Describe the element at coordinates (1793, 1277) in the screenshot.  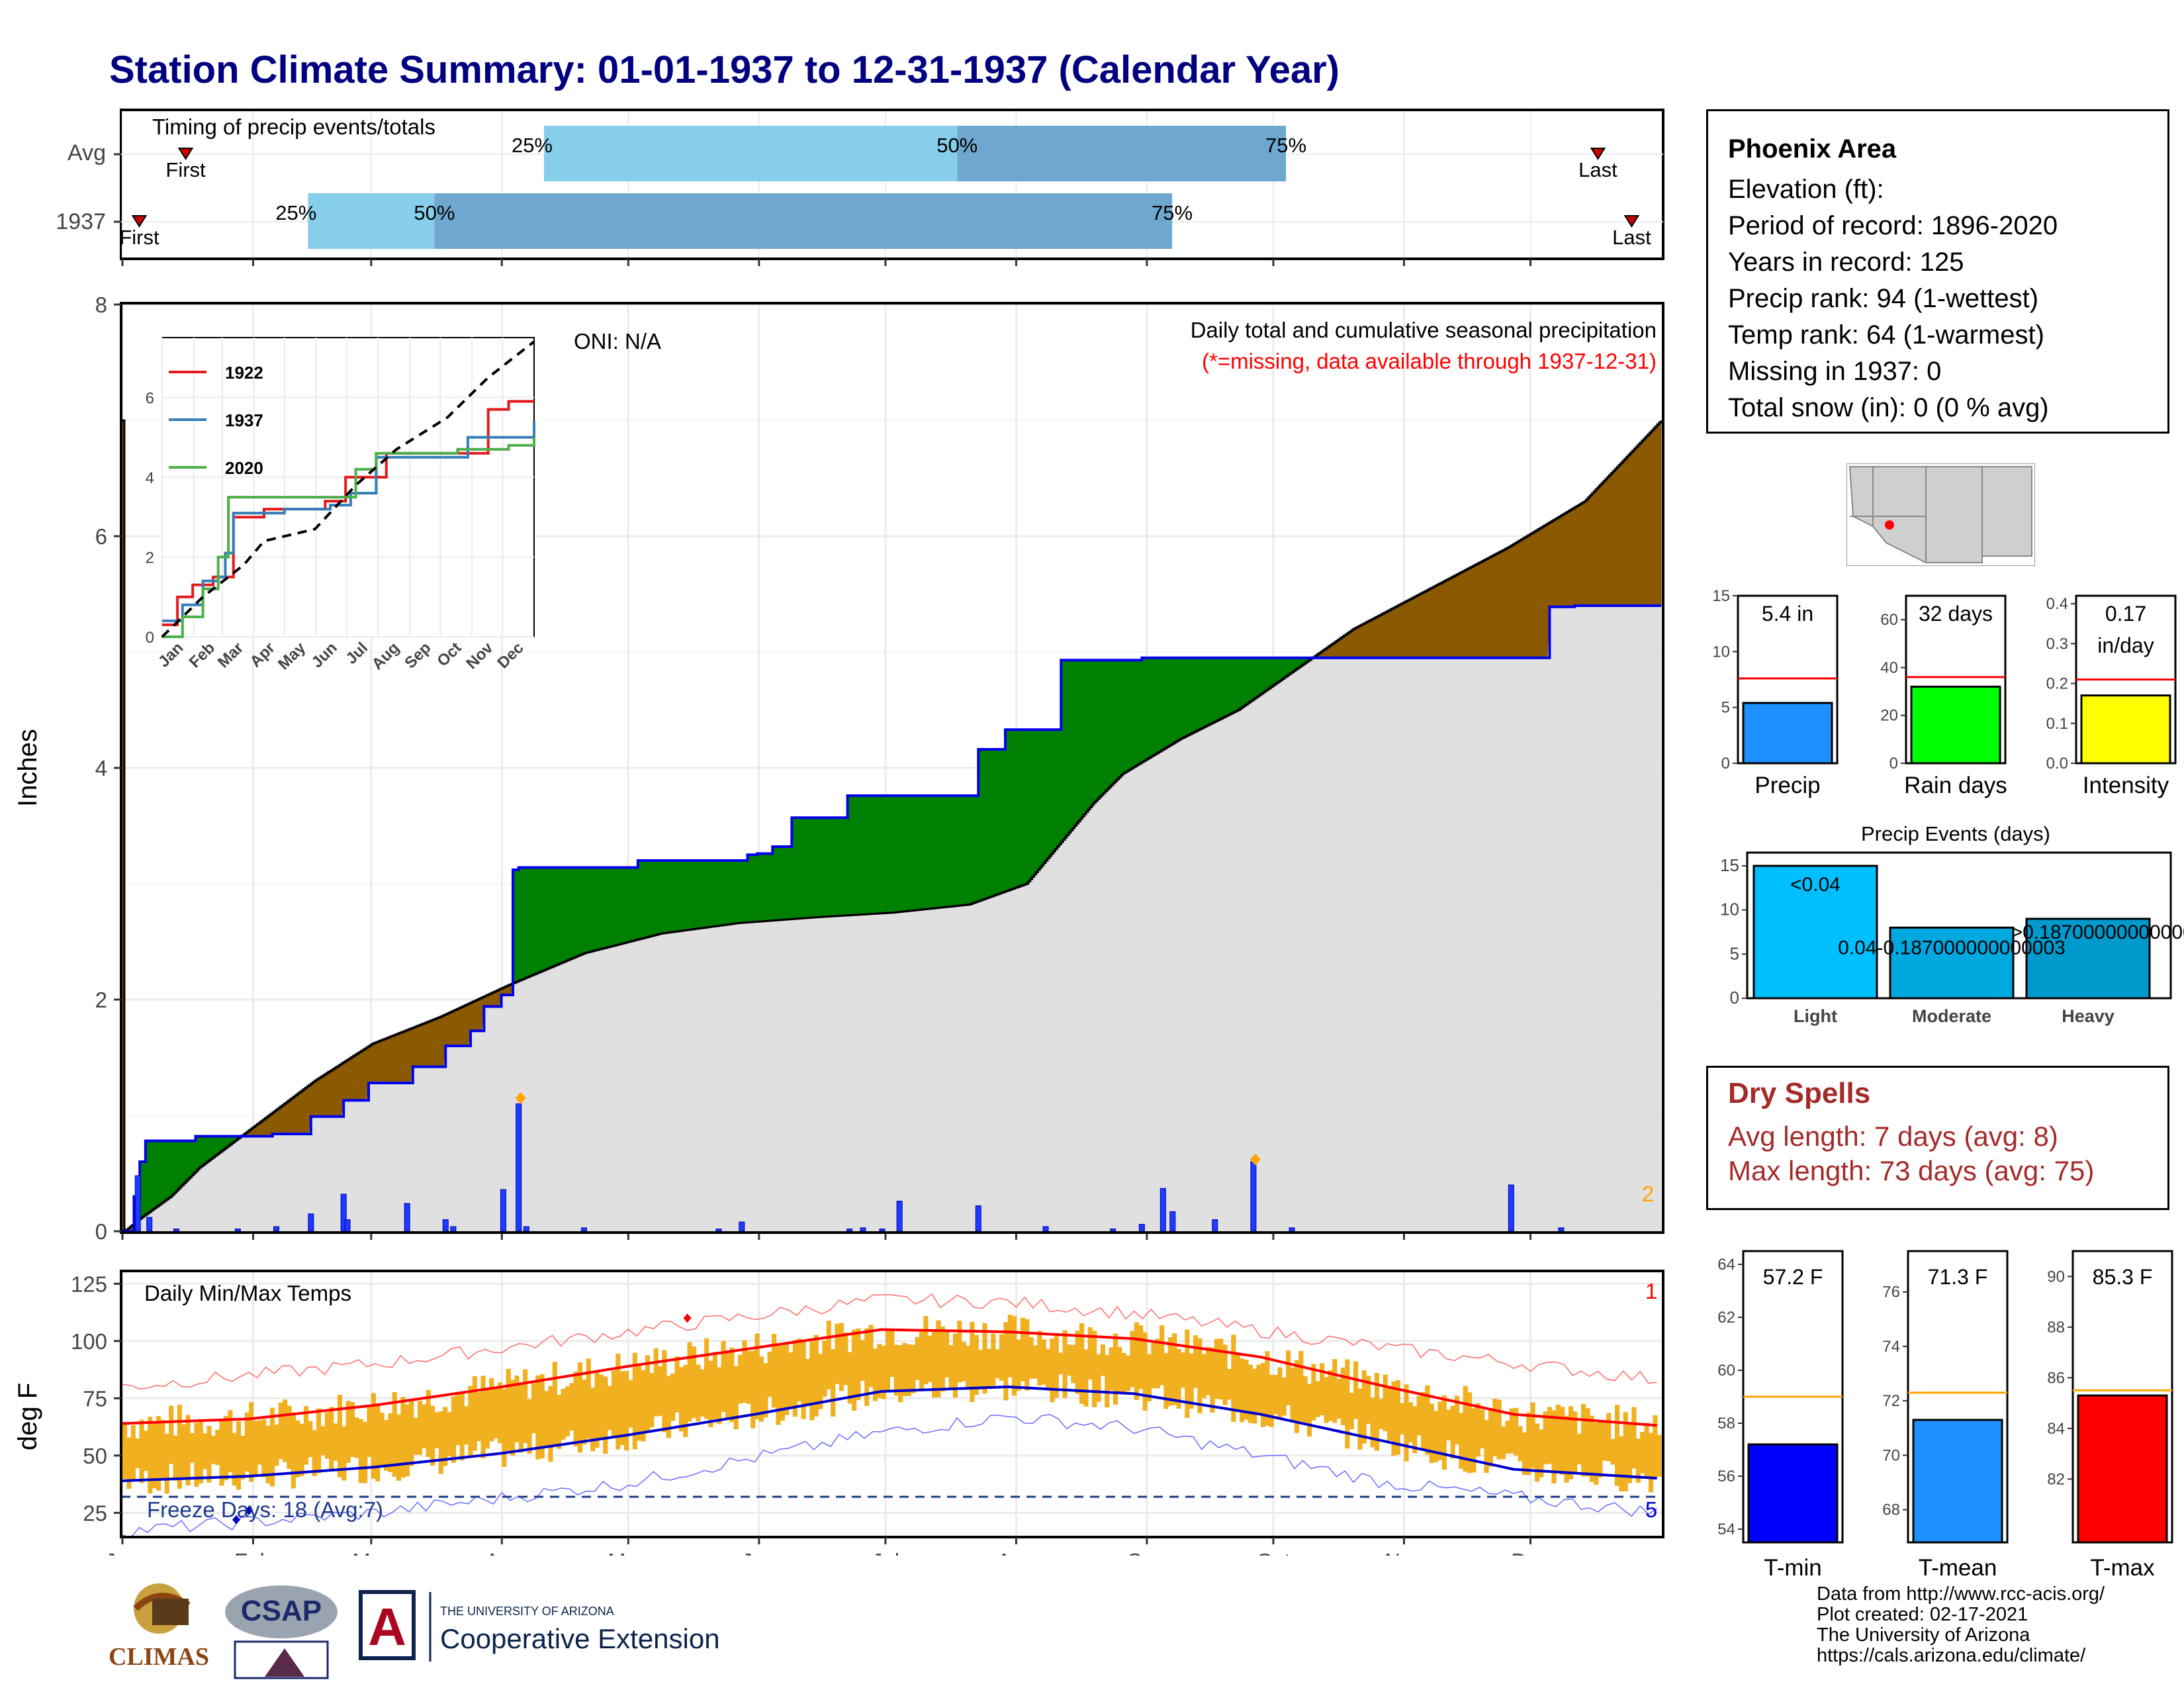
I see `mini-temp-value-label: 57.2 F` at that location.